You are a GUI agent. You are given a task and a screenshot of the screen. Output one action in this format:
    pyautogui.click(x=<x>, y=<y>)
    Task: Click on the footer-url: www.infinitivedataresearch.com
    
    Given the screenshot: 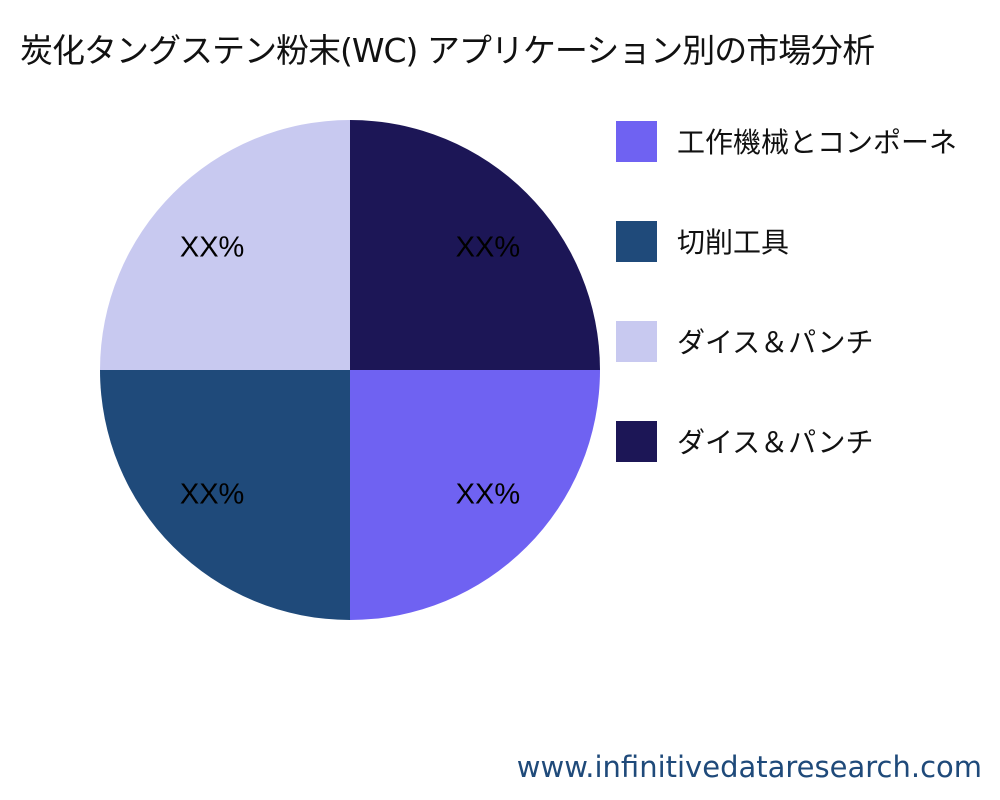 What is the action you would take?
    pyautogui.click(x=749, y=767)
    